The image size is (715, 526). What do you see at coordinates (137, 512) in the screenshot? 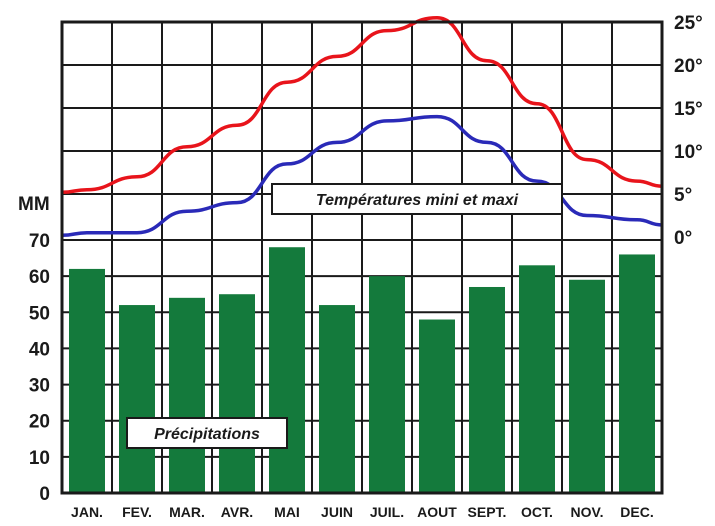
I see `month-label: FEV.` at bounding box center [137, 512].